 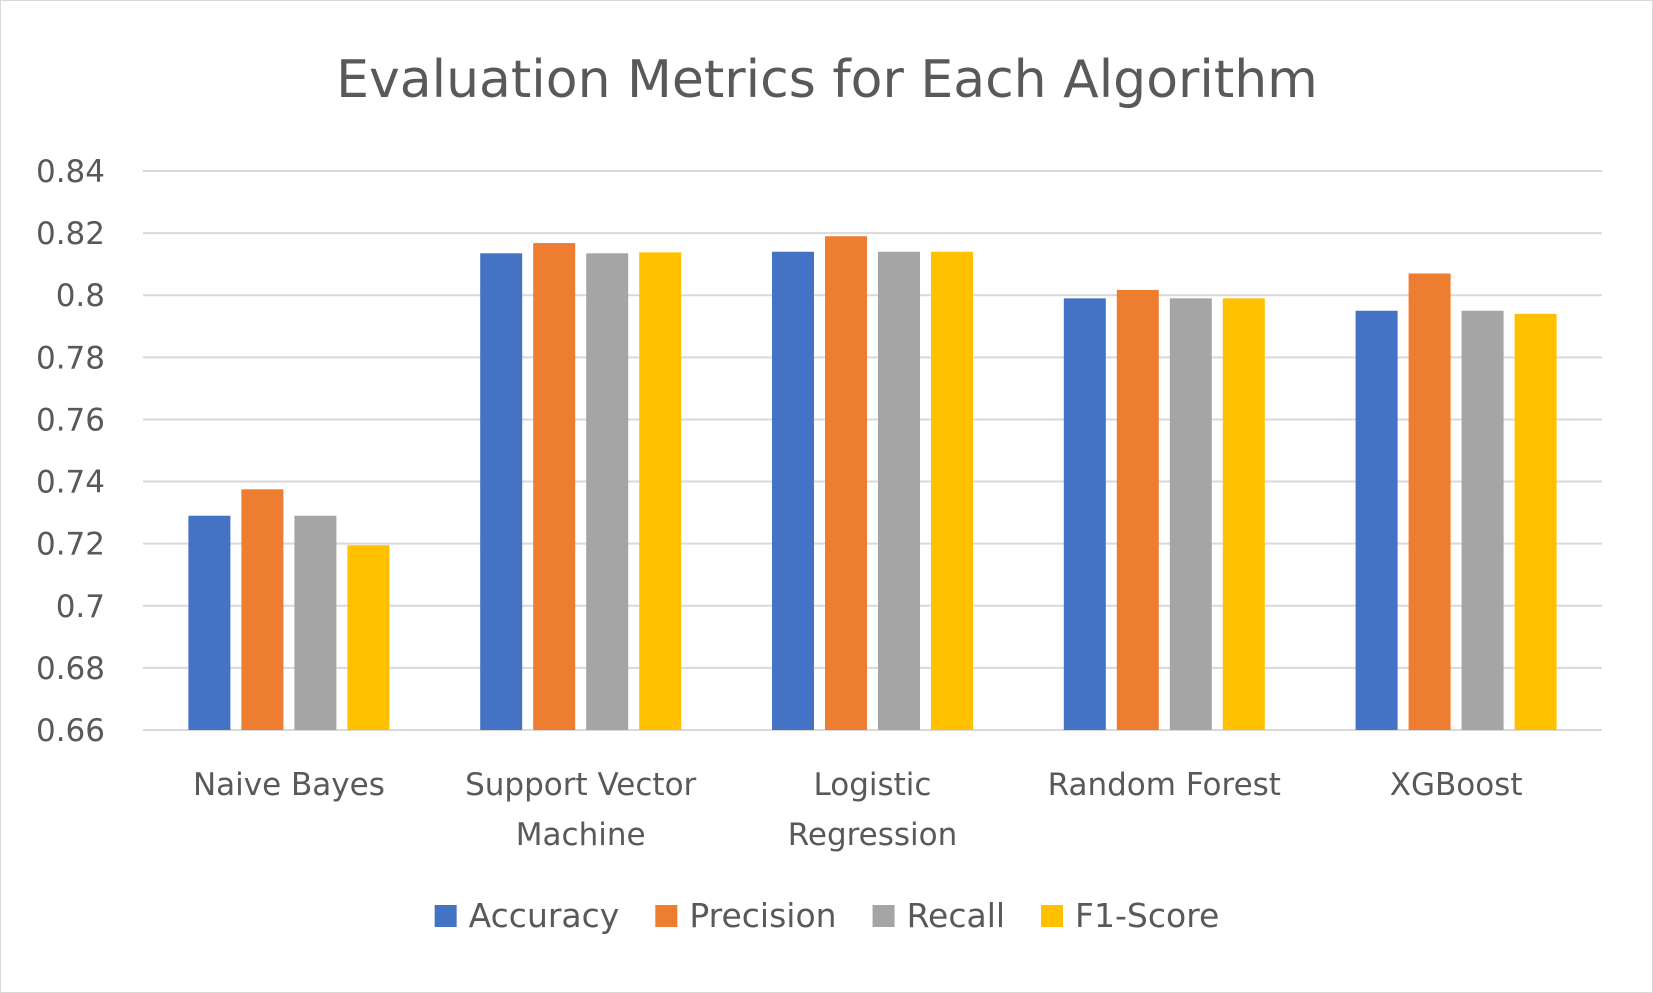 I want to click on legend-item-precision: Precision, so click(x=746, y=915).